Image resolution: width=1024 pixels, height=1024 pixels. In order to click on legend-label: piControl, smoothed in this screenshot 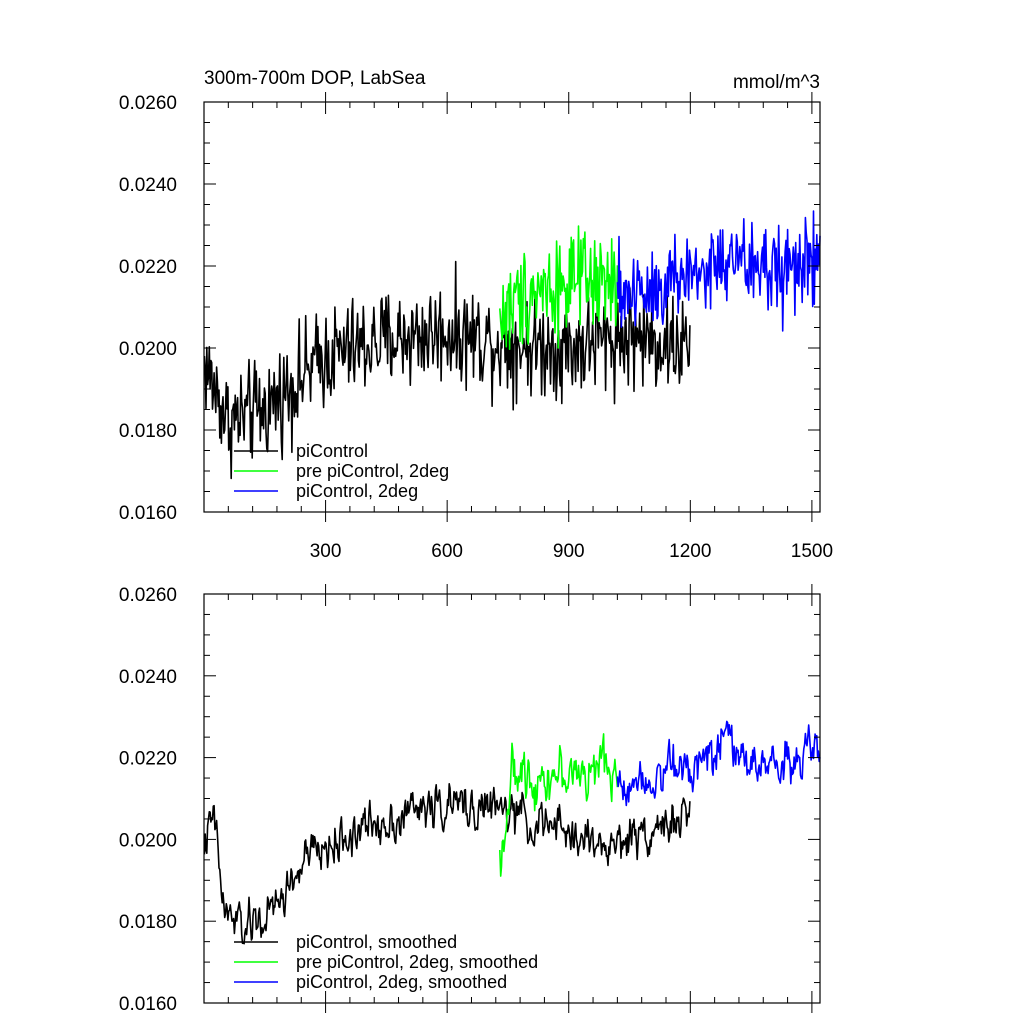, I will do `click(376, 942)`.